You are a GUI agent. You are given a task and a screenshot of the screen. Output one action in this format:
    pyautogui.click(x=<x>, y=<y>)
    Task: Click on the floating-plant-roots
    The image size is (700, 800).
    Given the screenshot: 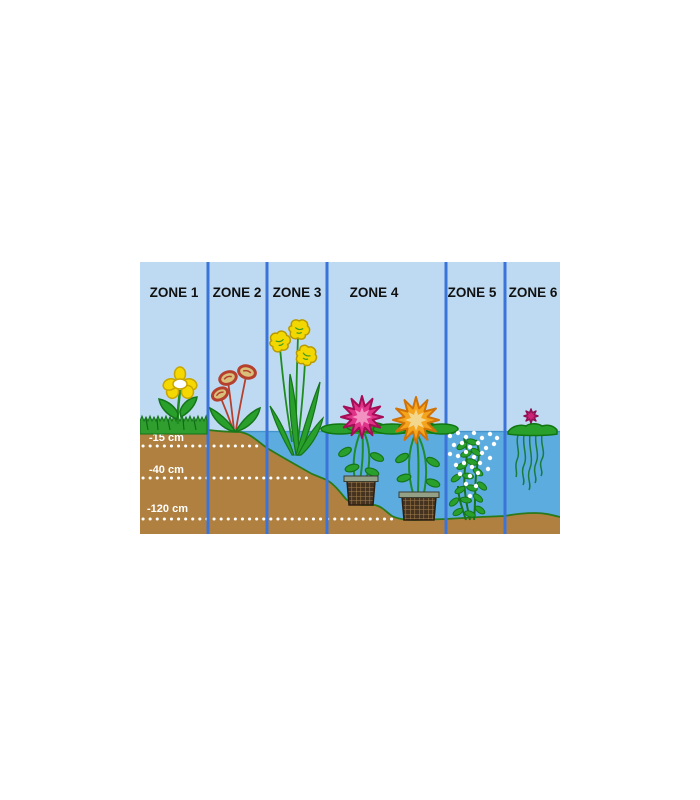 What is the action you would take?
    pyautogui.click(x=530, y=462)
    